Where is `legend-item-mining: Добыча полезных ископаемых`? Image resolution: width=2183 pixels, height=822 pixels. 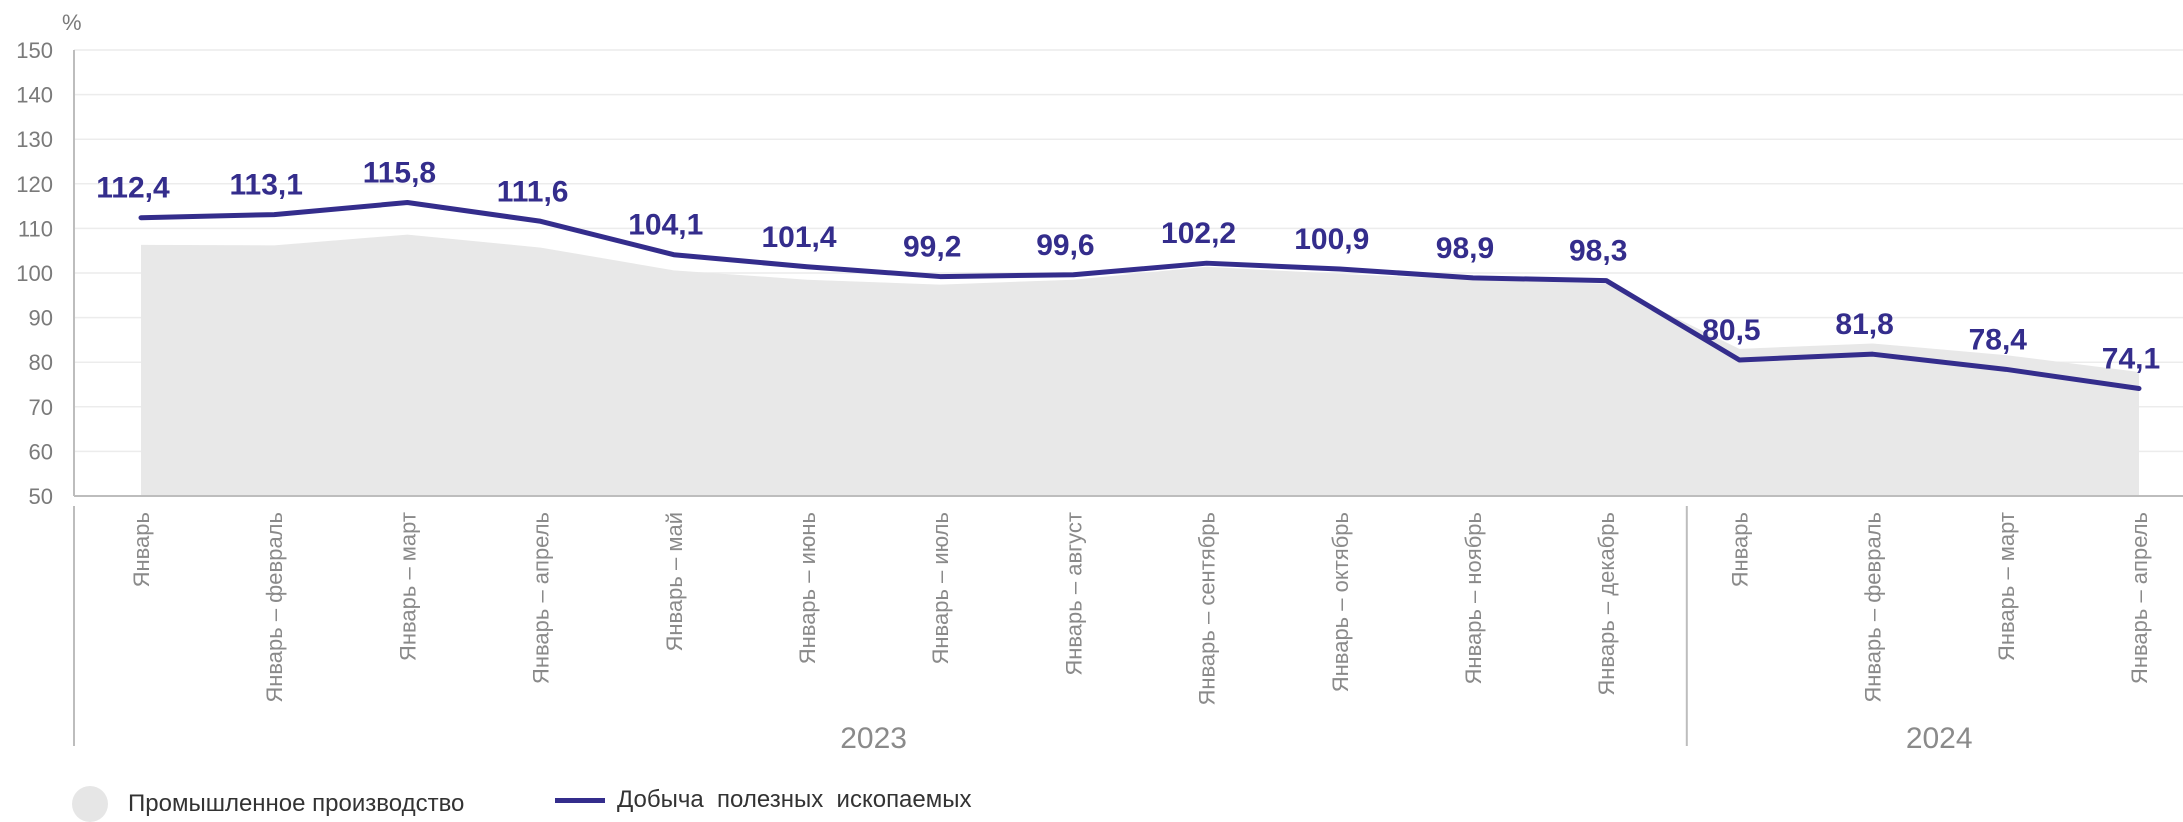 legend-item-mining: Добыча полезных ископаемых is located at coordinates (763, 800).